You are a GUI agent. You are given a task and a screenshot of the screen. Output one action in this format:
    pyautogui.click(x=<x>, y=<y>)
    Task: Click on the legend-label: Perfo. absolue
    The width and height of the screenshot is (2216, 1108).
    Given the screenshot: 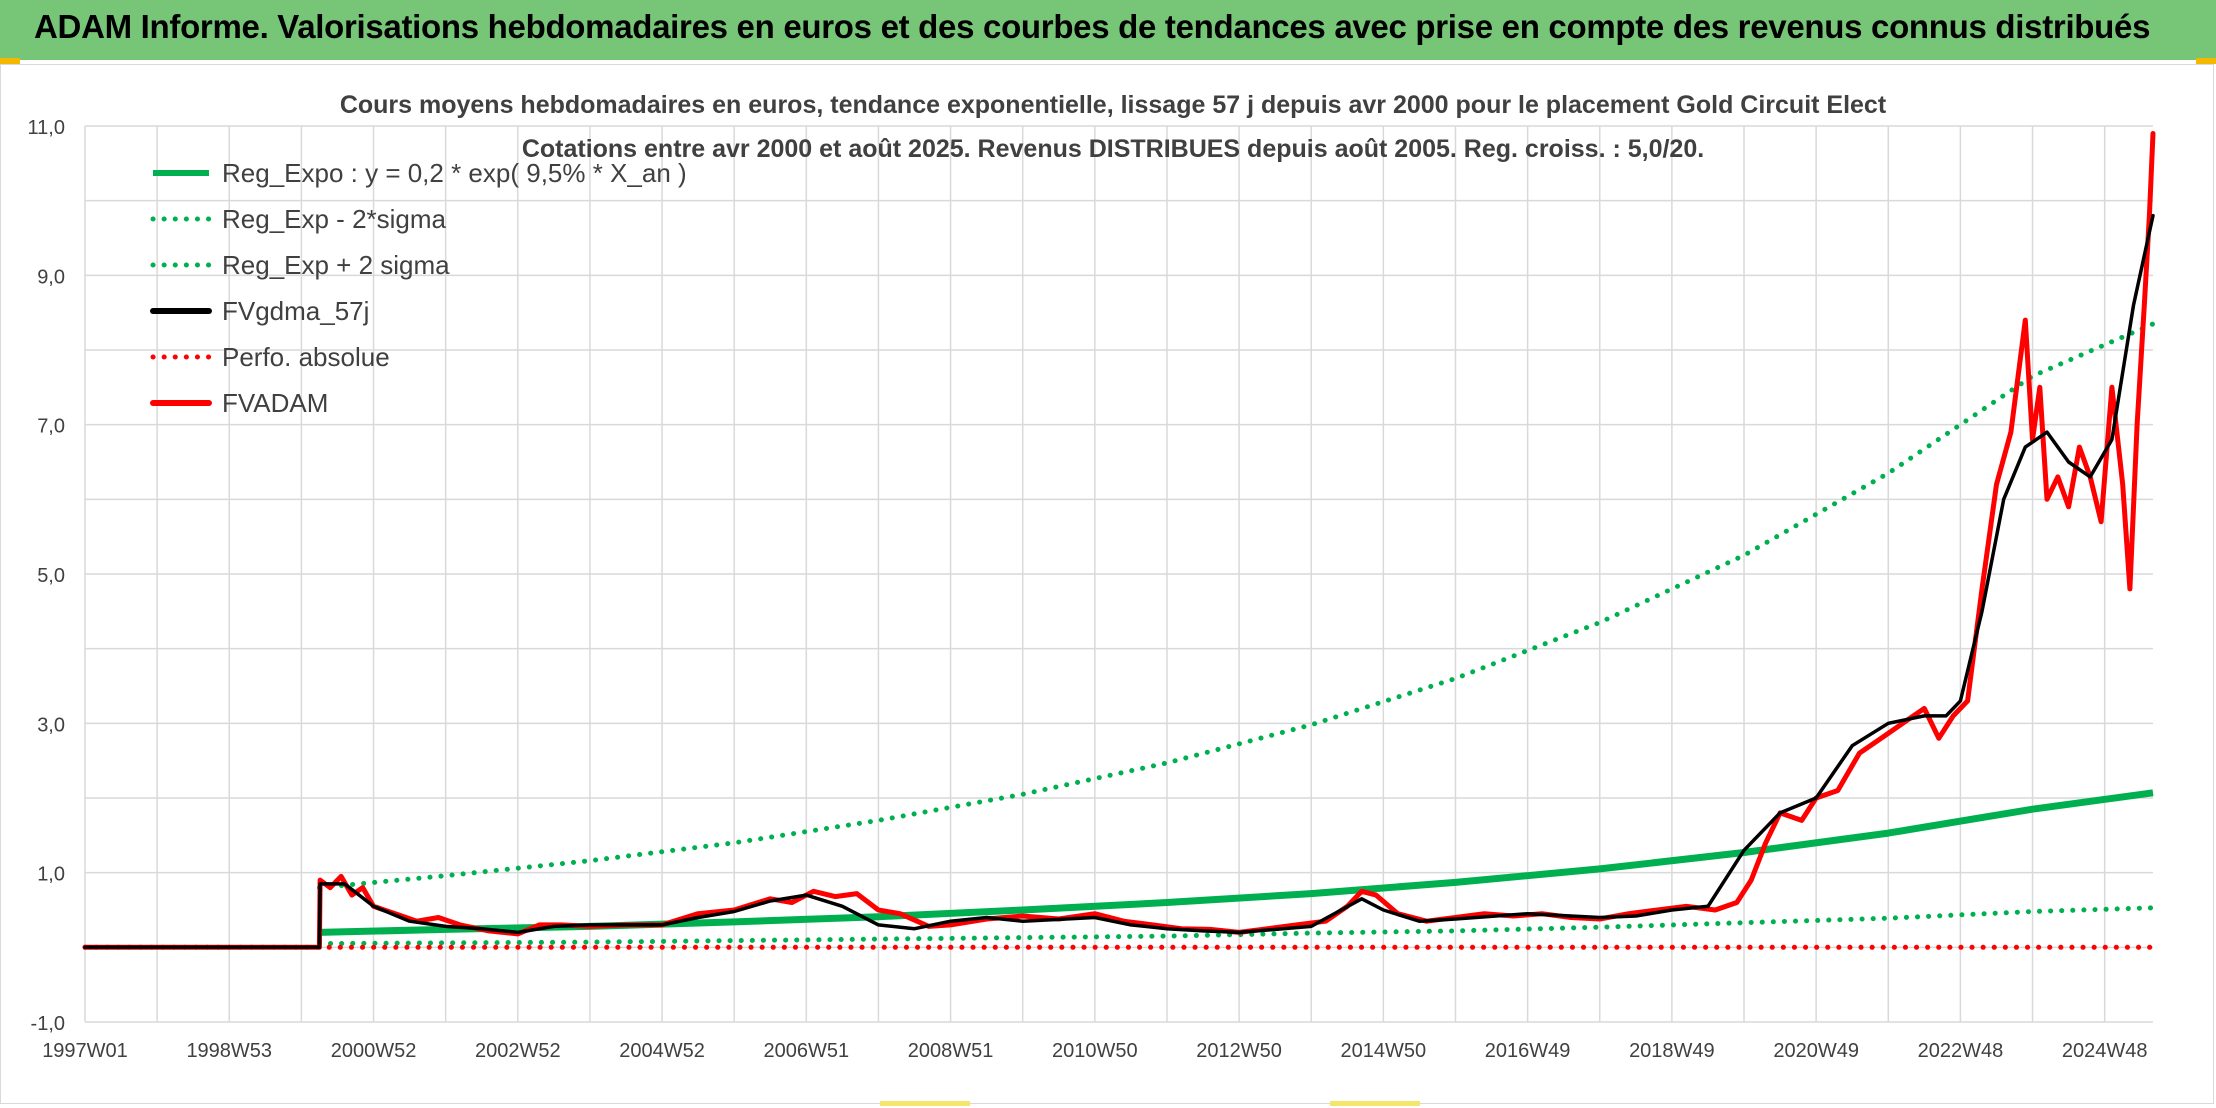 What is the action you would take?
    pyautogui.click(x=306, y=357)
    